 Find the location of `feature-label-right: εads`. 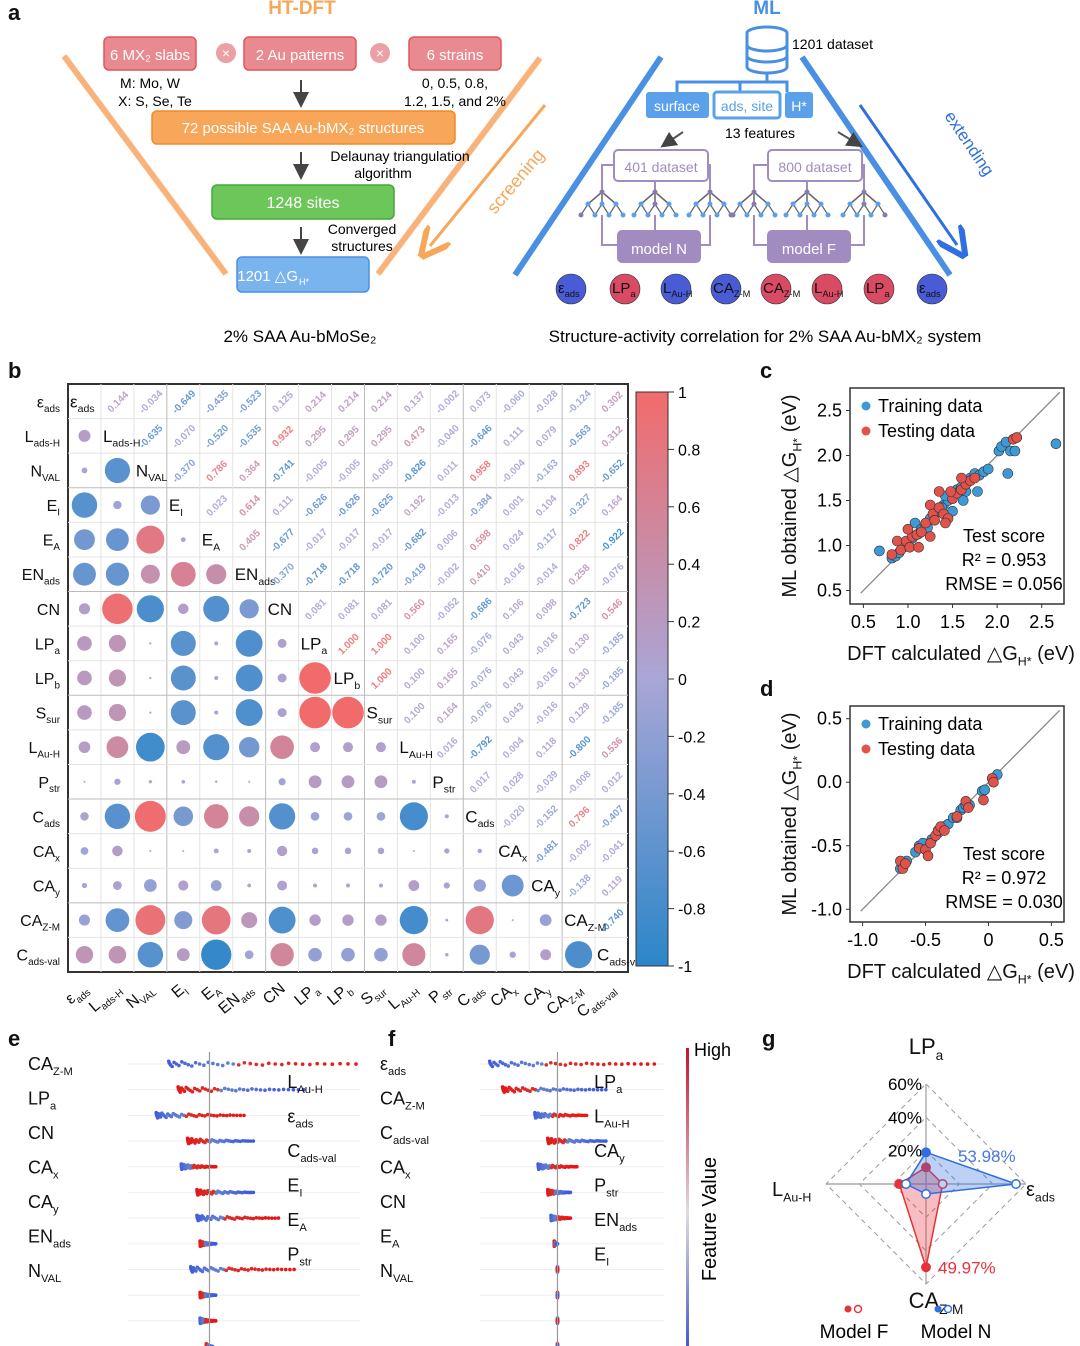

feature-label-right: εads is located at coordinates (300, 1119).